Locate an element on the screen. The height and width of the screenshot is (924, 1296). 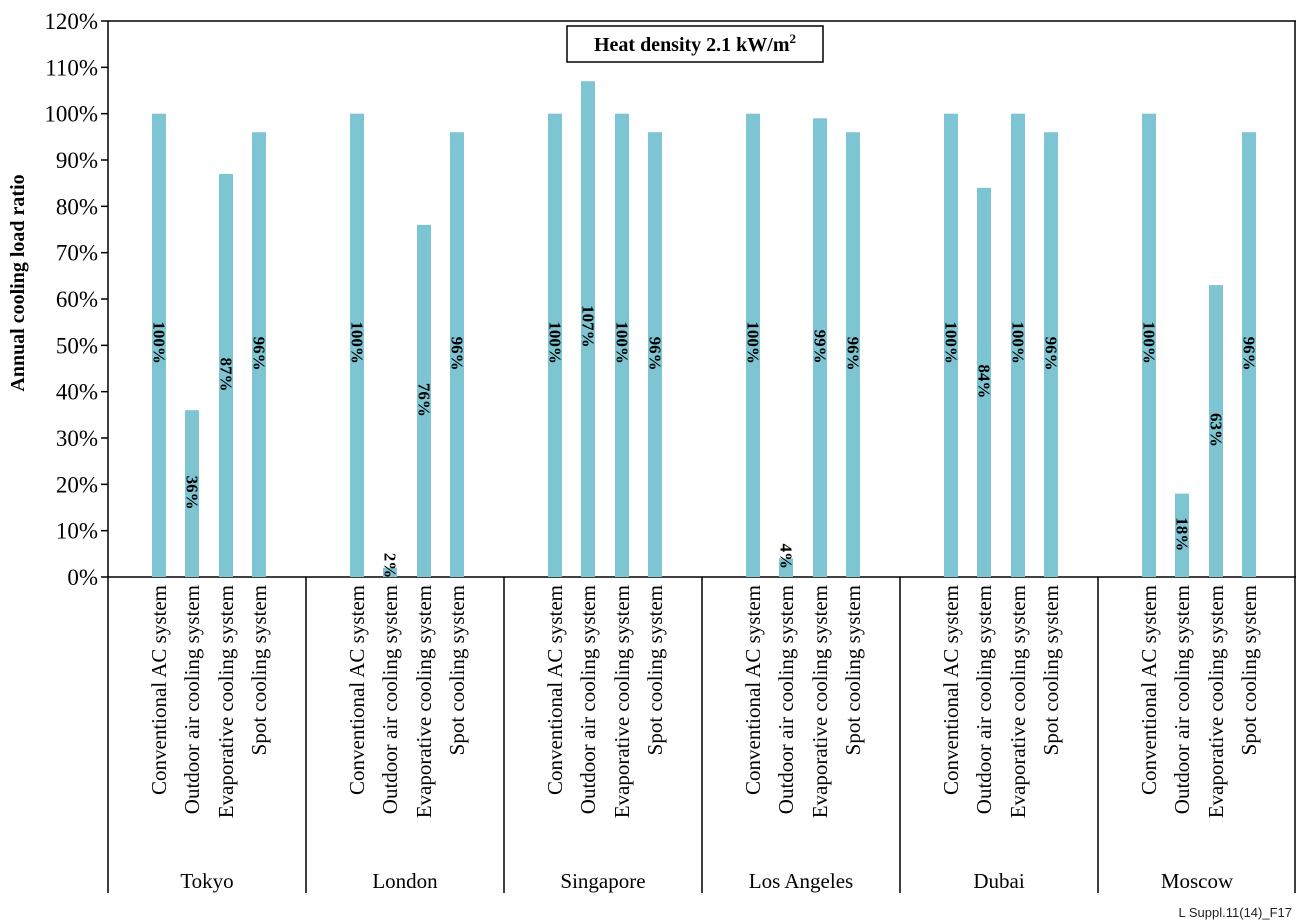
y-tick-label: 40% is located at coordinates (77, 392).